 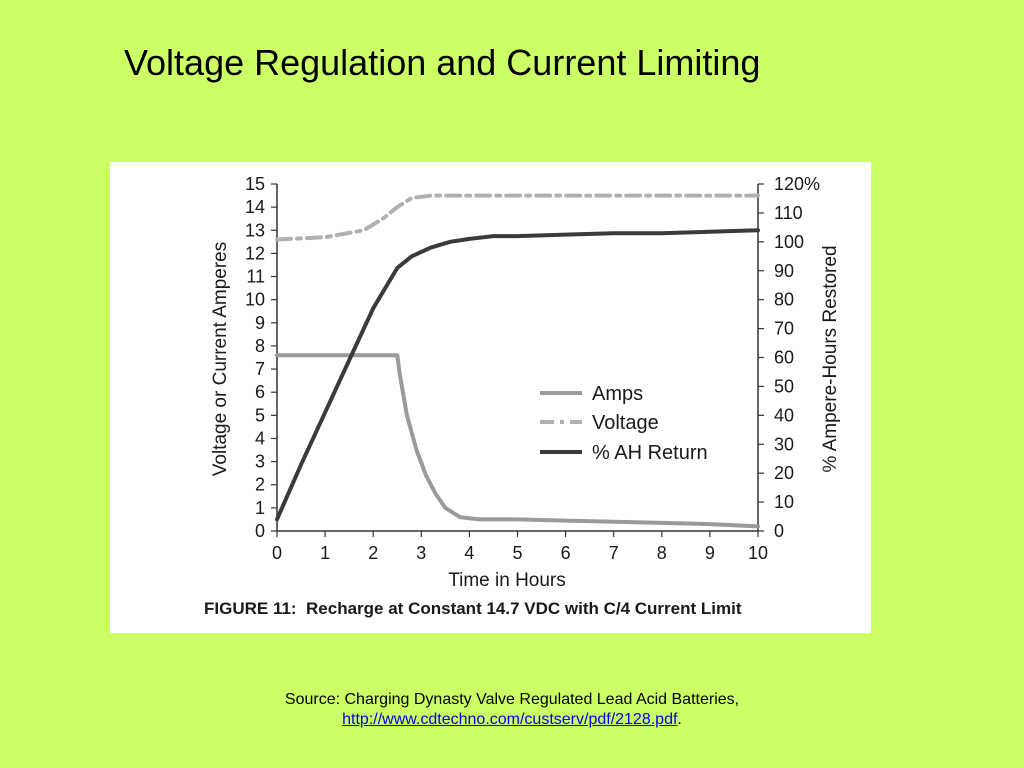 I want to click on x-tick-label: 3, so click(x=421, y=553).